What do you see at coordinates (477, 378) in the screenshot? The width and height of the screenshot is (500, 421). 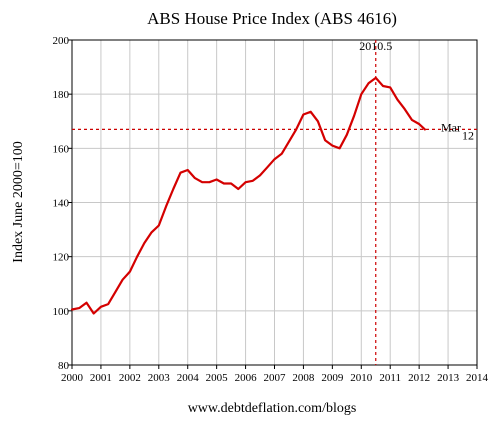 I see `x-tick-label: 2014` at bounding box center [477, 378].